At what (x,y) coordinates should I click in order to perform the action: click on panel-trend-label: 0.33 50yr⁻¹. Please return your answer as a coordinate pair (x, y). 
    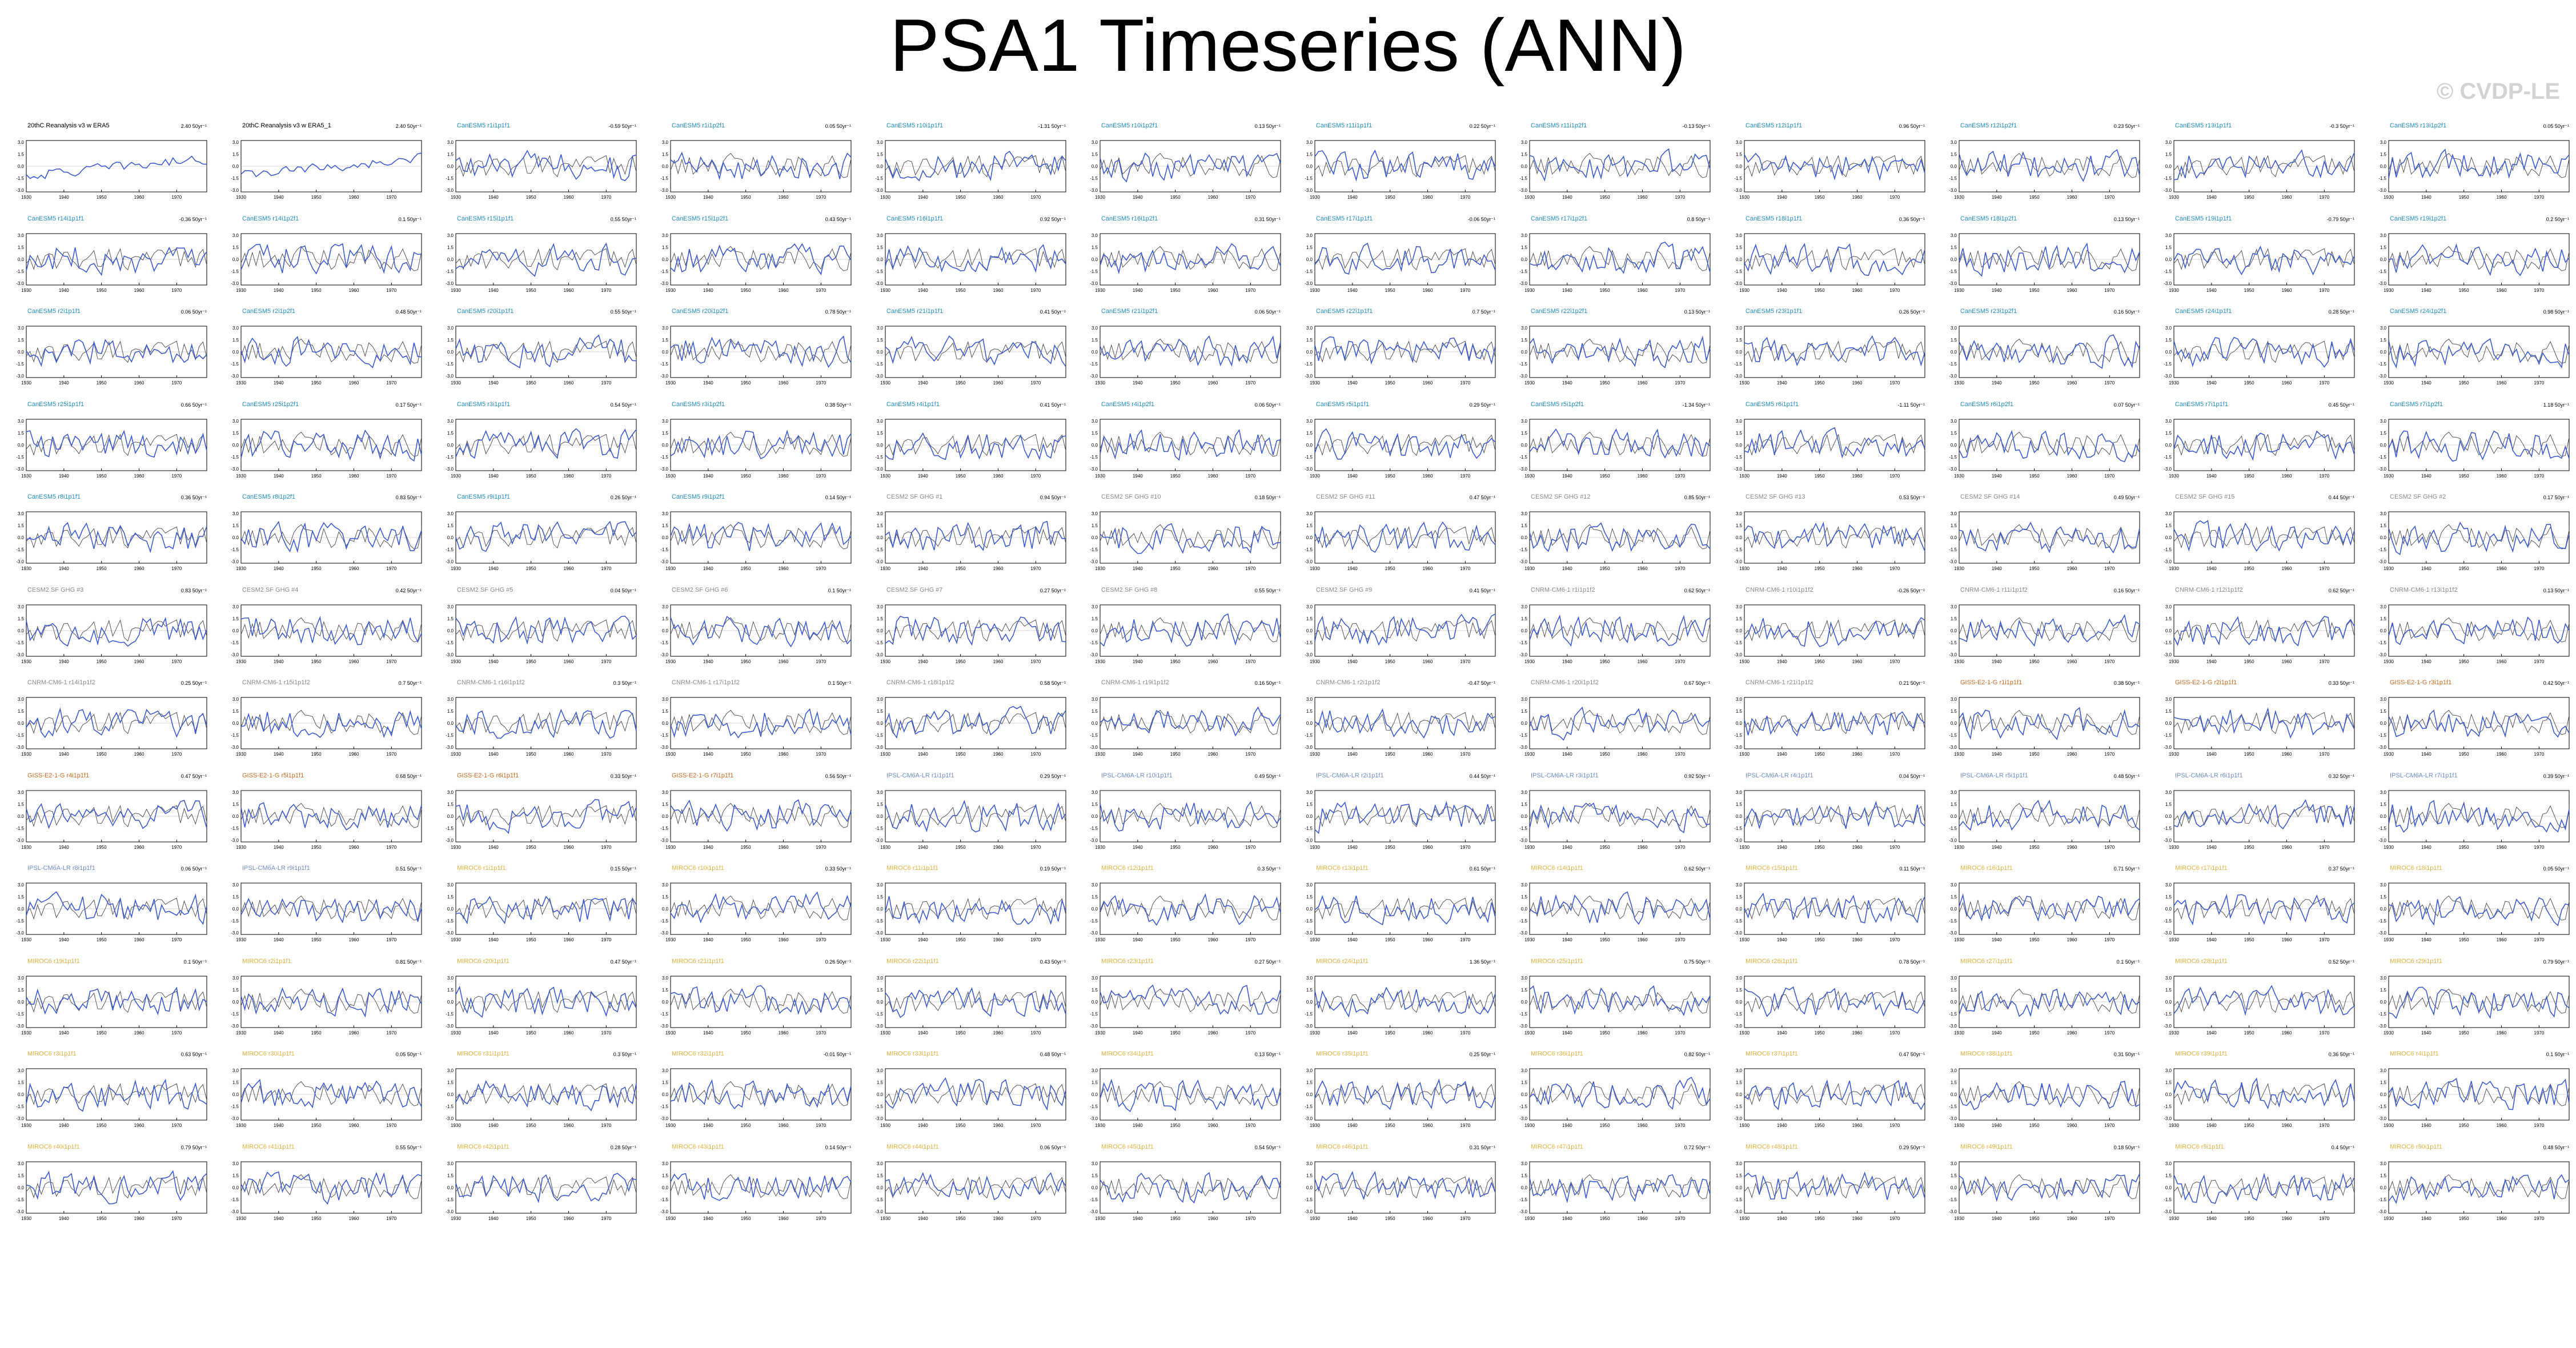
    Looking at the image, I should click on (838, 869).